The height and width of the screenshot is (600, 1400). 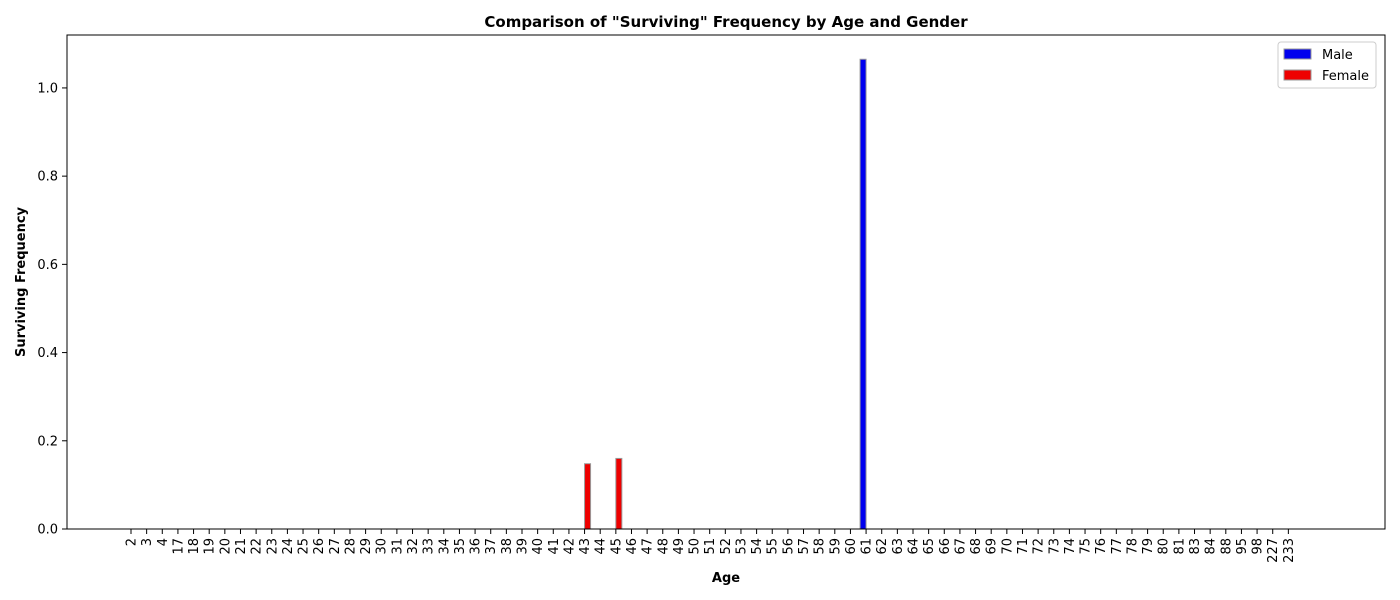 I want to click on x-tick-label: 57, so click(x=804, y=546).